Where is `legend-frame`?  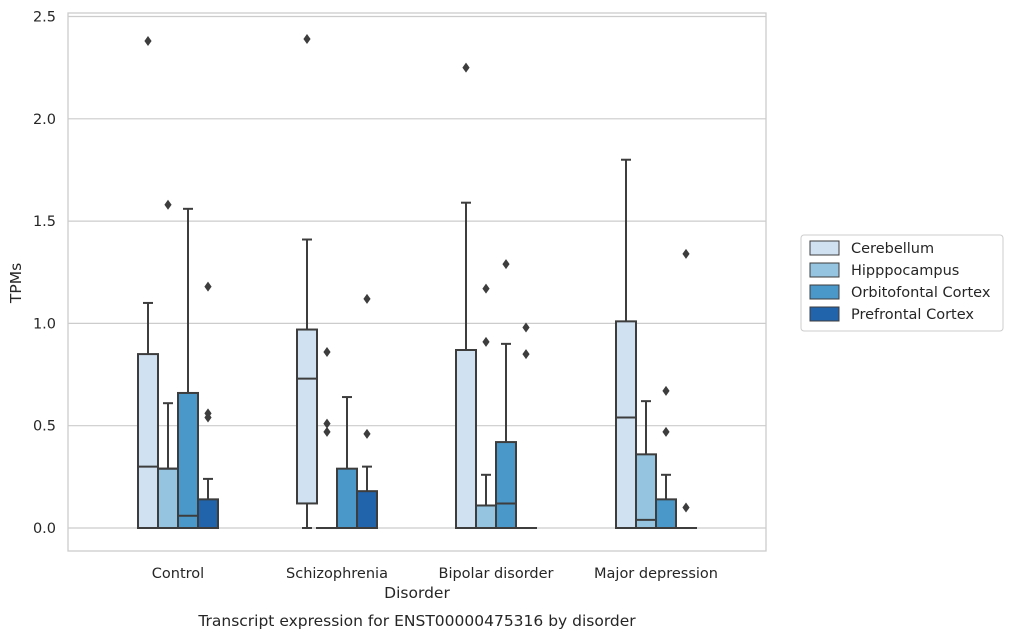
legend-frame is located at coordinates (902, 283).